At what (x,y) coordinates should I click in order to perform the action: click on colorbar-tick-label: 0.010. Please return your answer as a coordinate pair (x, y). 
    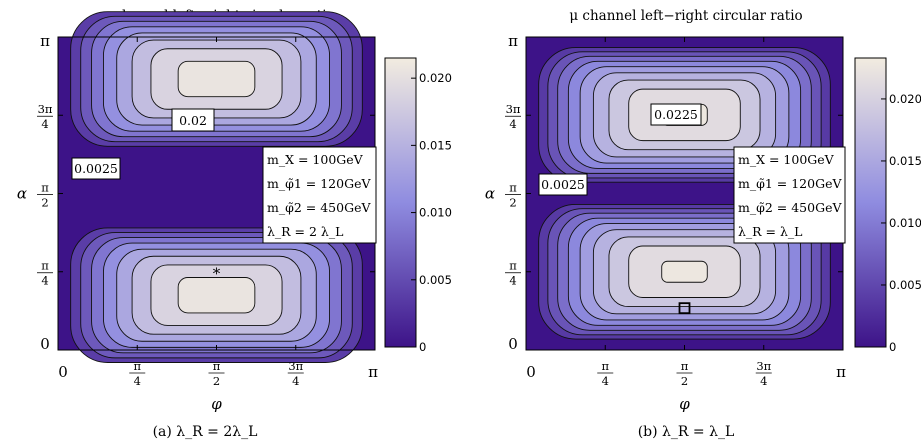
    Looking at the image, I should click on (435, 213).